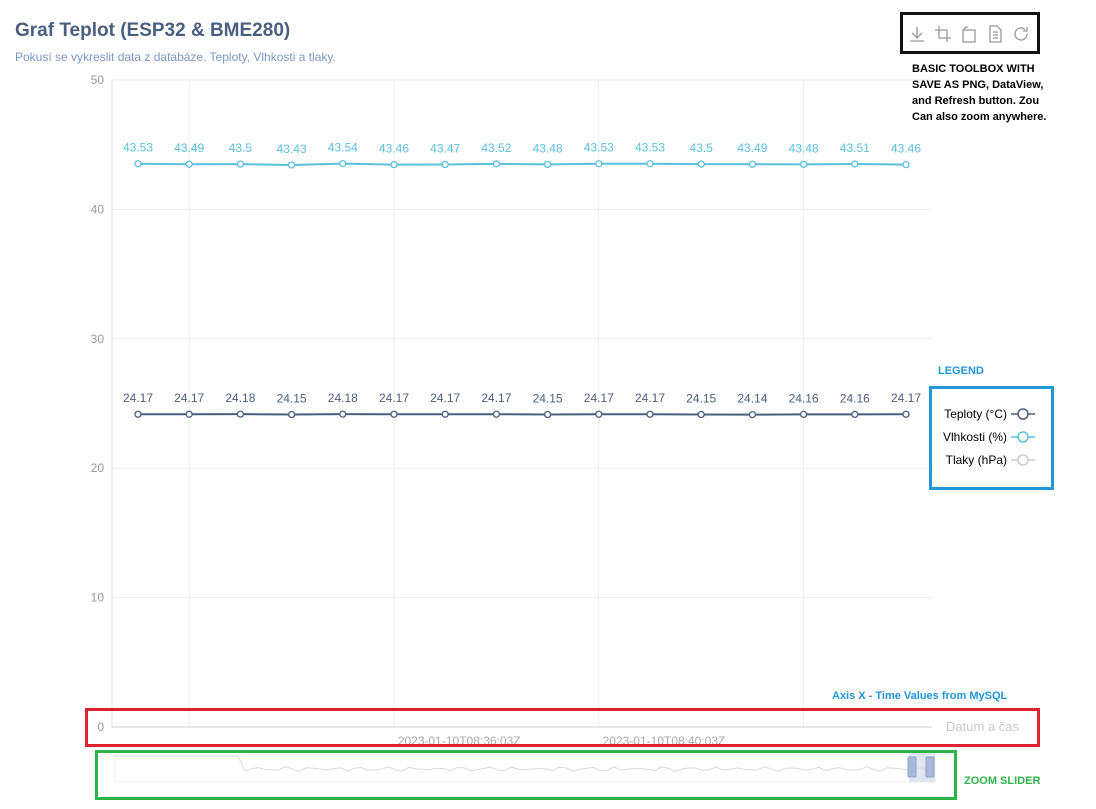 The width and height of the screenshot is (1096, 809). I want to click on y-tick-label: 50, so click(98, 80).